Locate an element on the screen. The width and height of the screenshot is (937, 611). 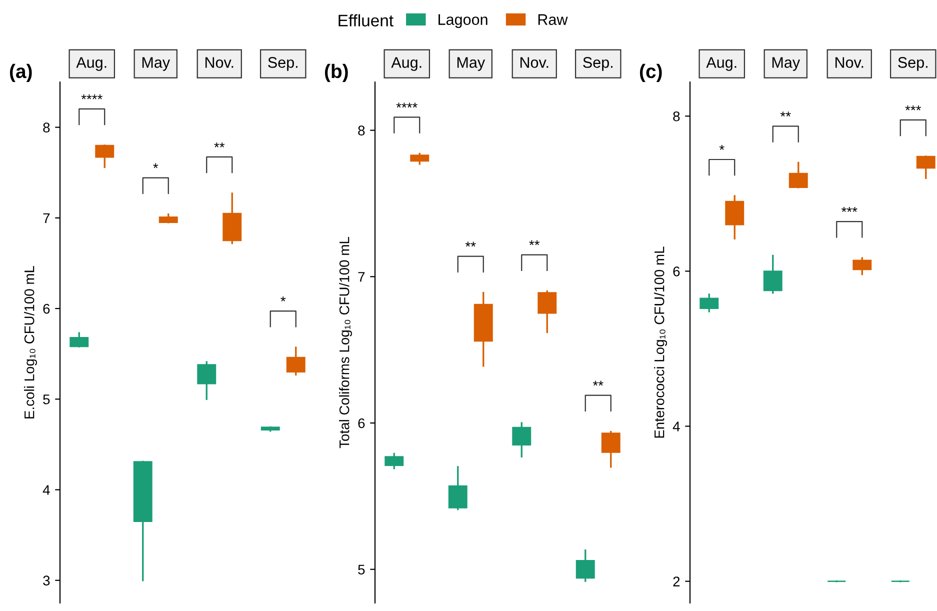
y-axis-title: Enterococci Log₁₀ CFU/100 mL is located at coordinates (660, 342).